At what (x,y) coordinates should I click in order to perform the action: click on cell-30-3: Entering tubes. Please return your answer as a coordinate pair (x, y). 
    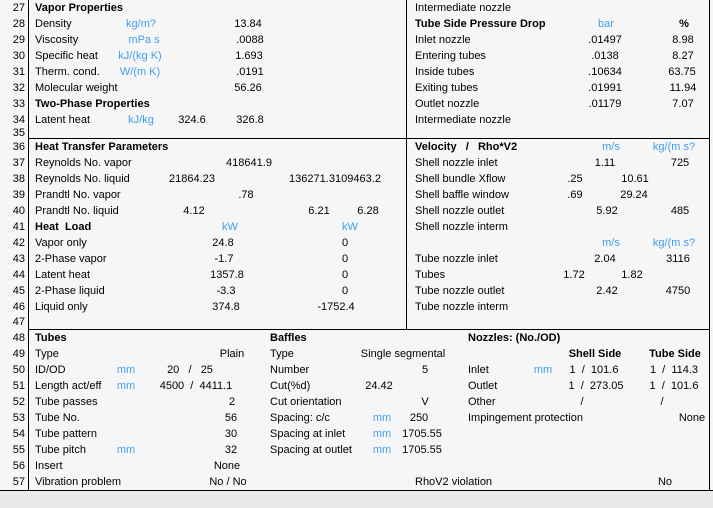
    Looking at the image, I should click on (450, 56).